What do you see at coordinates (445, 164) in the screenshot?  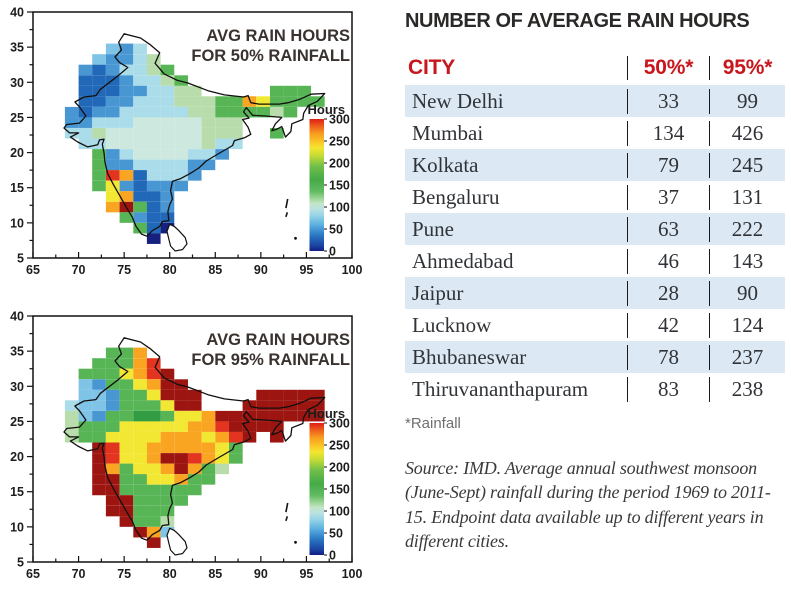 I see `city-cell: Kolkata` at bounding box center [445, 164].